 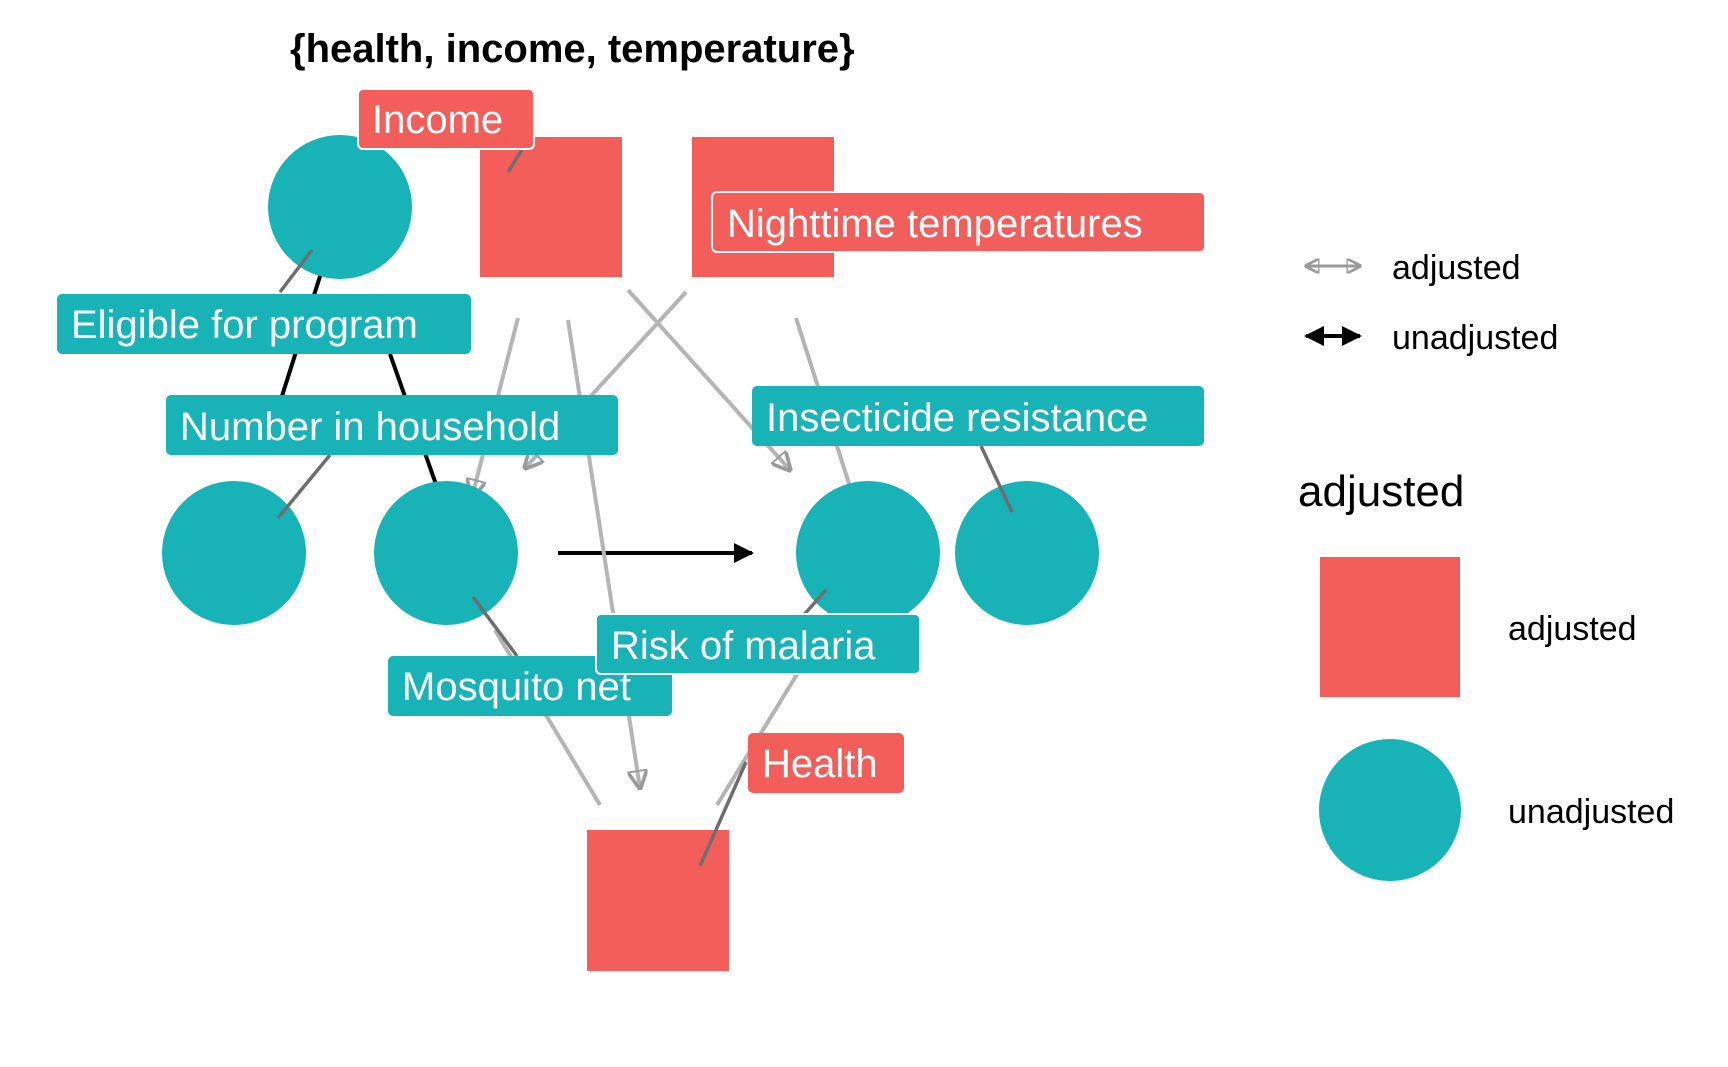 What do you see at coordinates (551, 207) in the screenshot?
I see `node-income` at bounding box center [551, 207].